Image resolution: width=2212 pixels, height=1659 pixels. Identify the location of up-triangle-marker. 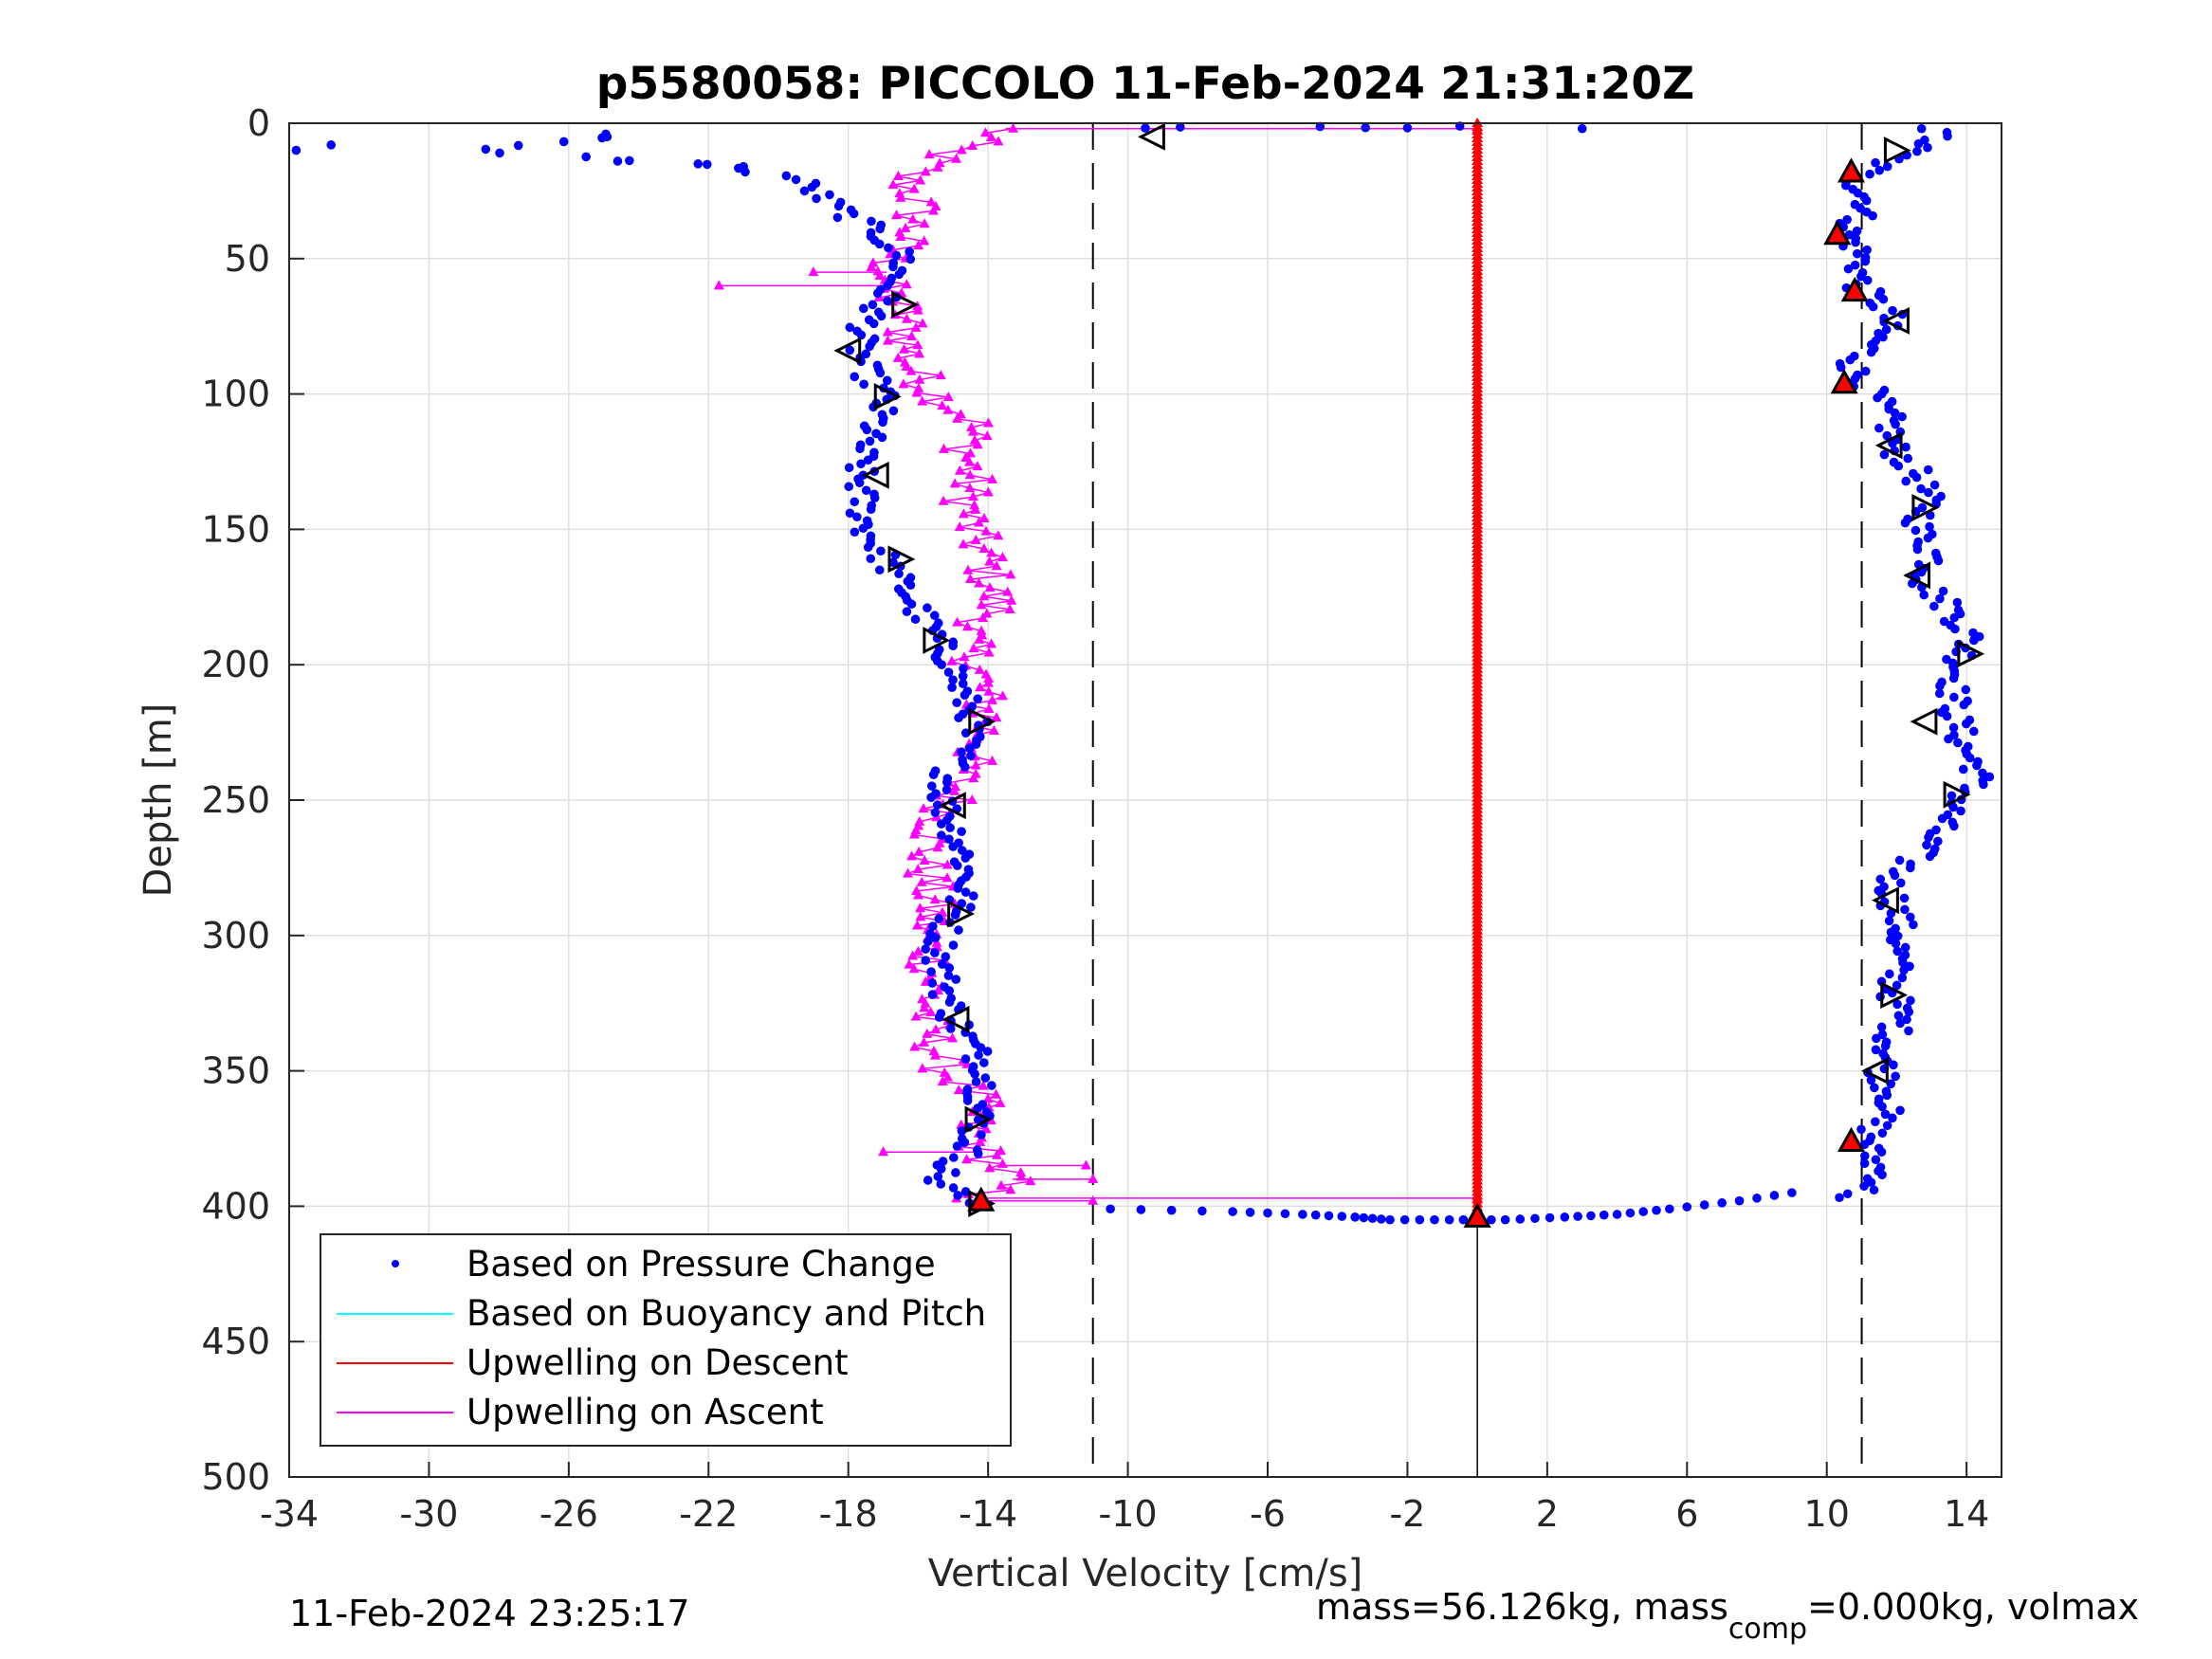
(1477, 1215).